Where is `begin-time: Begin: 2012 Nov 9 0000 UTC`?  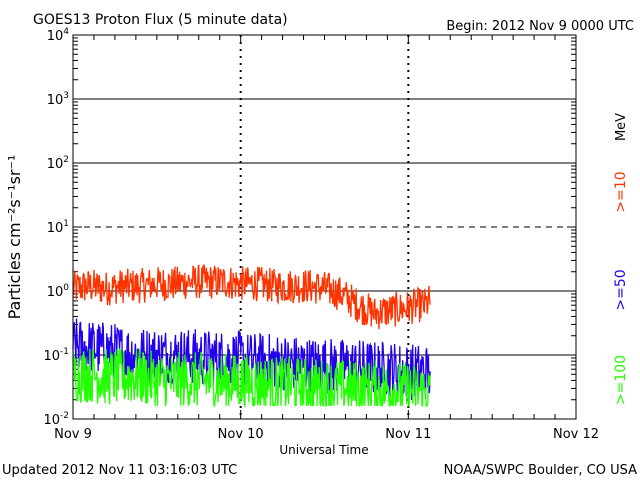
begin-time: Begin: 2012 Nov 9 0000 UTC is located at coordinates (540, 26).